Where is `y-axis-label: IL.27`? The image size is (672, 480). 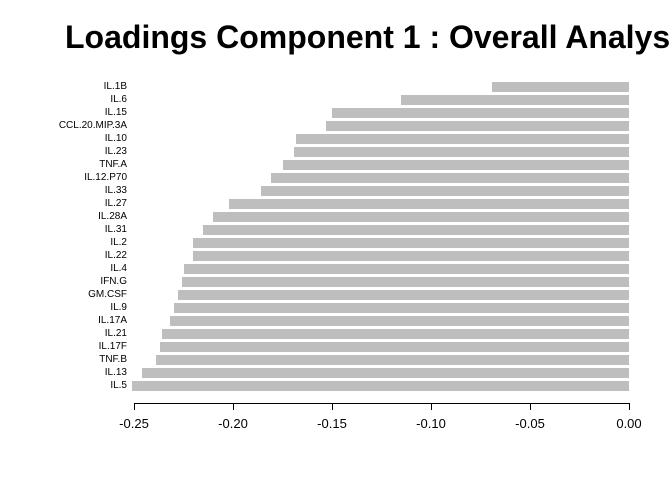 y-axis-label: IL.27 is located at coordinates (115, 203).